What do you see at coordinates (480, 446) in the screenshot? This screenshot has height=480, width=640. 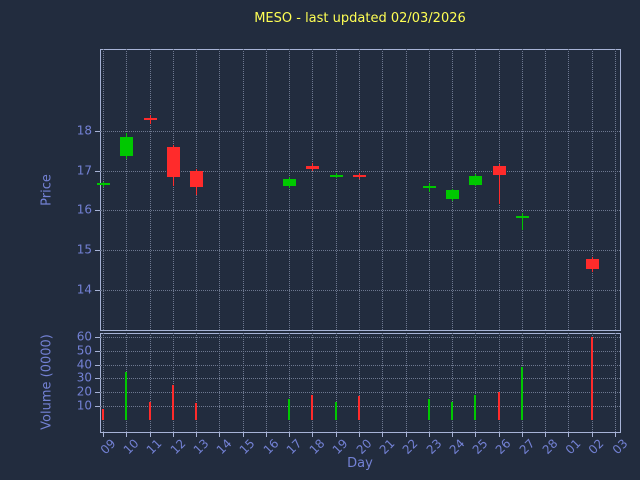 I see `day-tick-label: 25` at bounding box center [480, 446].